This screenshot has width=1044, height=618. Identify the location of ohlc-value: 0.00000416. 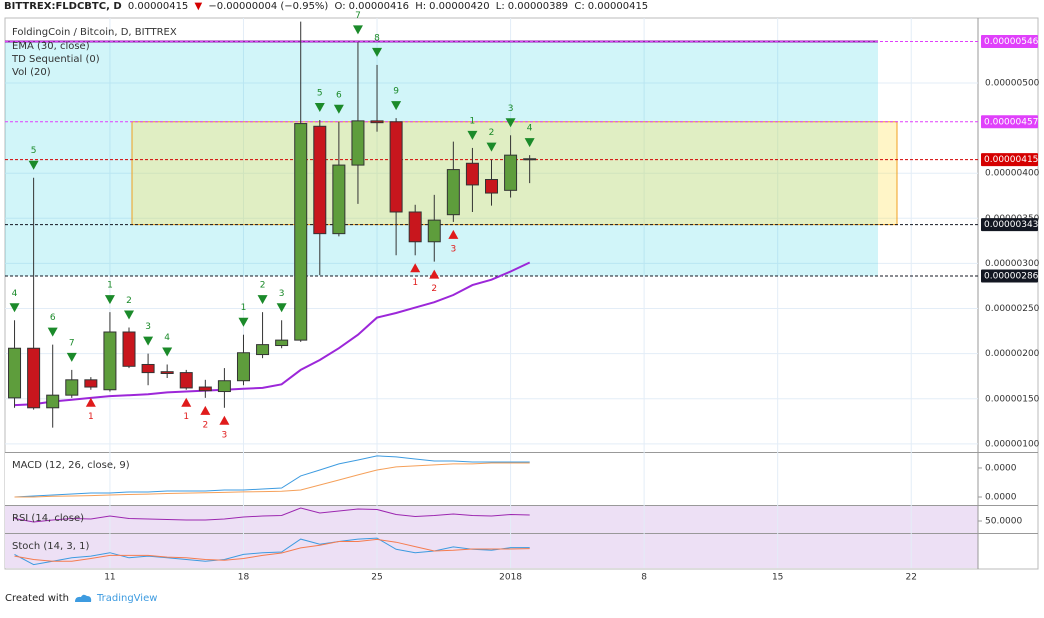
(379, 6).